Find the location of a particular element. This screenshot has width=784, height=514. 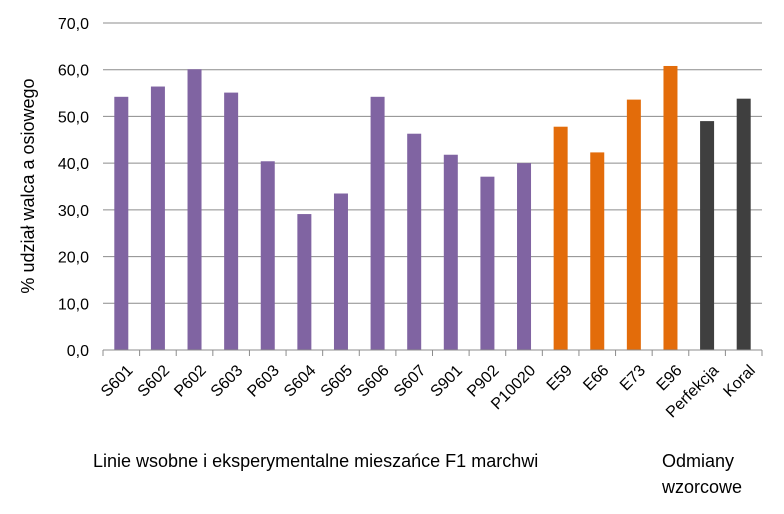

x-tick-label: S607 is located at coordinates (410, 381).